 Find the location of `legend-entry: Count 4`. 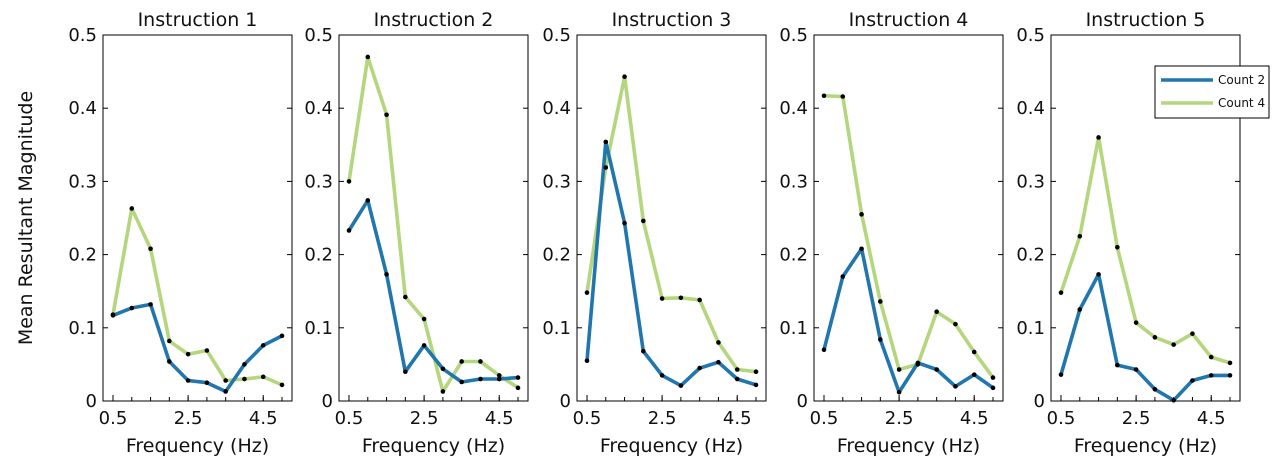

legend-entry: Count 4 is located at coordinates (1241, 103).